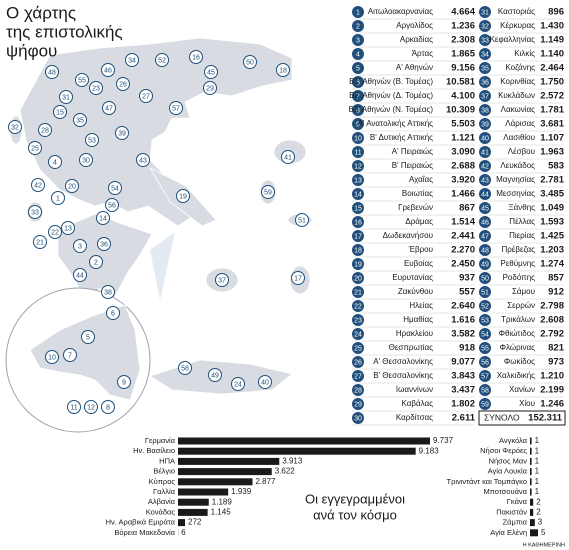 The height and width of the screenshot is (550, 569). What do you see at coordinates (358, 250) in the screenshot?
I see `row-number: 18` at bounding box center [358, 250].